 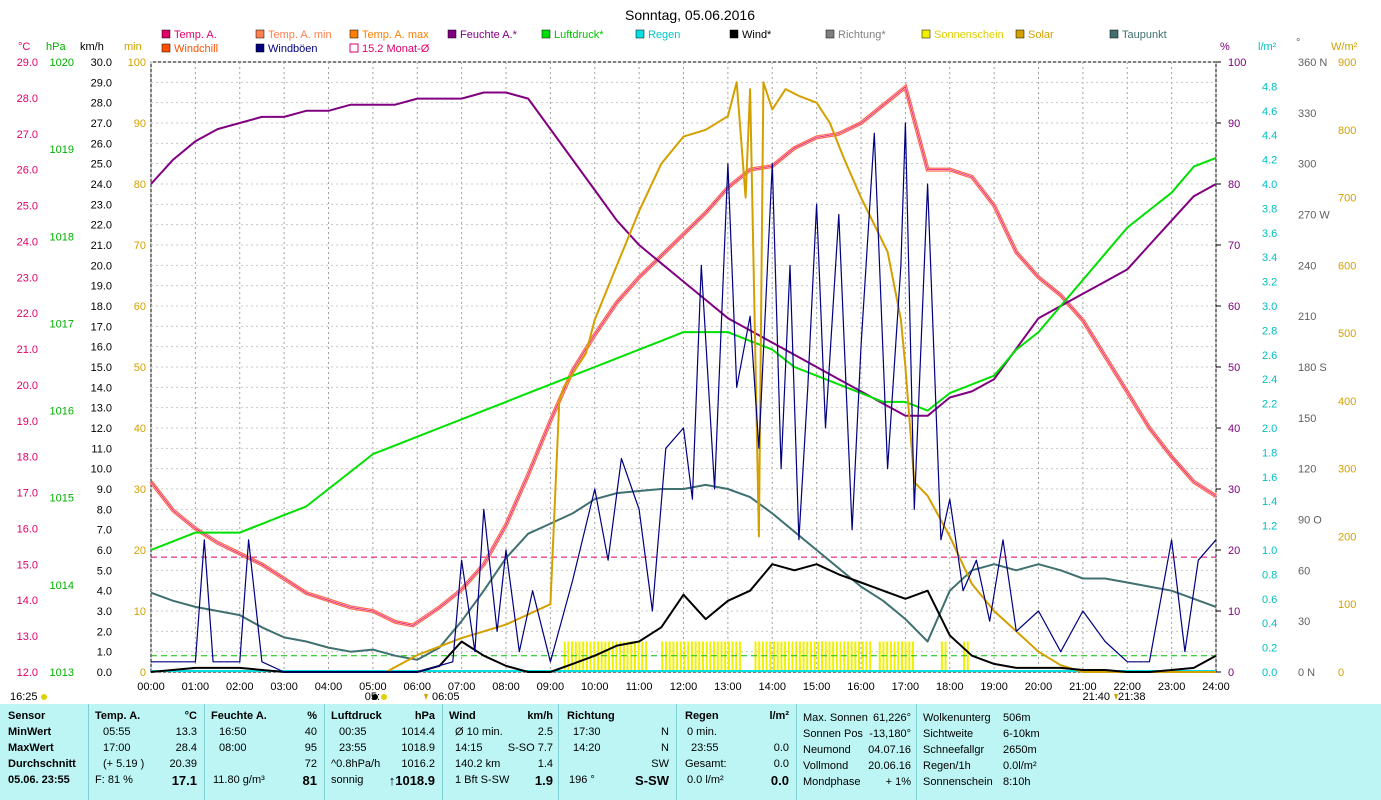 What do you see at coordinates (183, 764) in the screenshot?
I see `temp-avg-value: 20.39` at bounding box center [183, 764].